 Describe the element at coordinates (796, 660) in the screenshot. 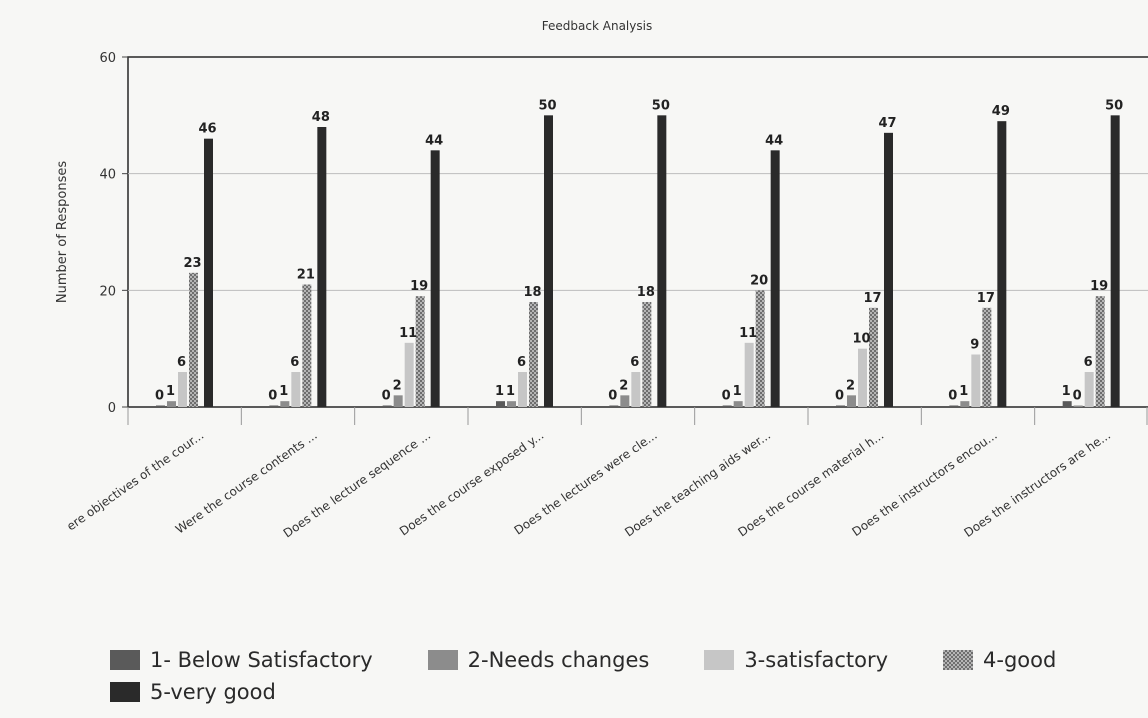

I see `legend-item-satisfactory: 3-satisfactory` at that location.